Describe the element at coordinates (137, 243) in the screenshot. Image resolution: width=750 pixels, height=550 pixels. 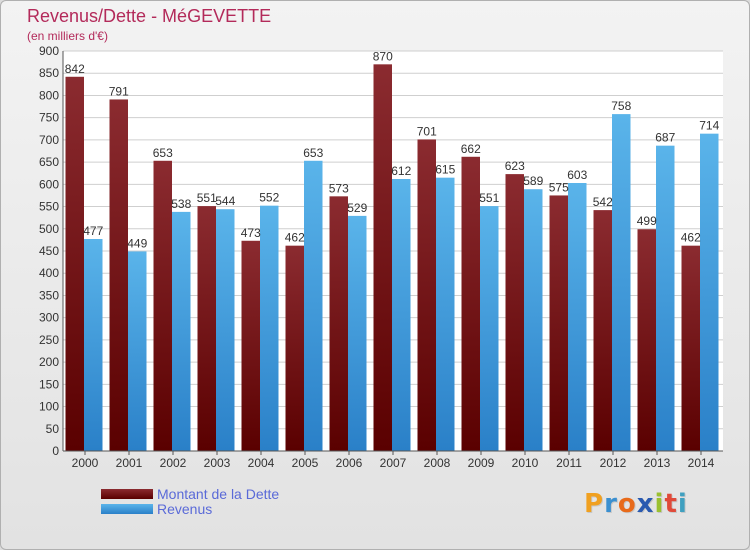
I see `data-label-revenus-2001: 449` at that location.